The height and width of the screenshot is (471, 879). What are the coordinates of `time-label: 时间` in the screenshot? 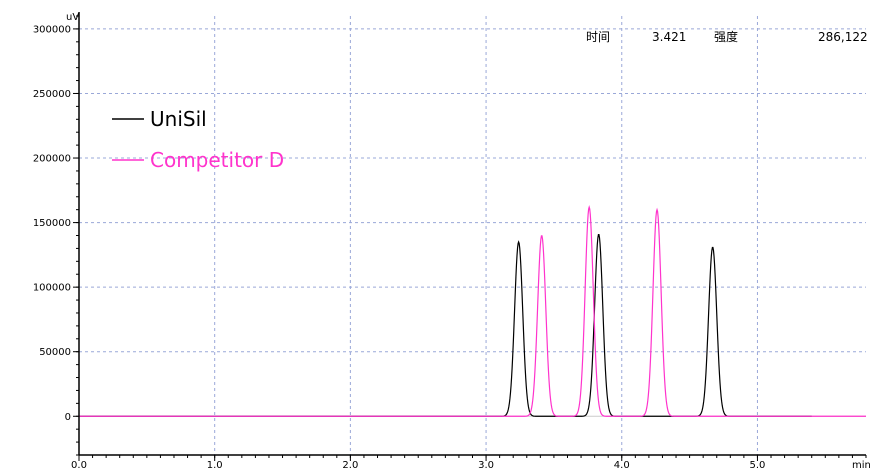 It's located at (598, 37).